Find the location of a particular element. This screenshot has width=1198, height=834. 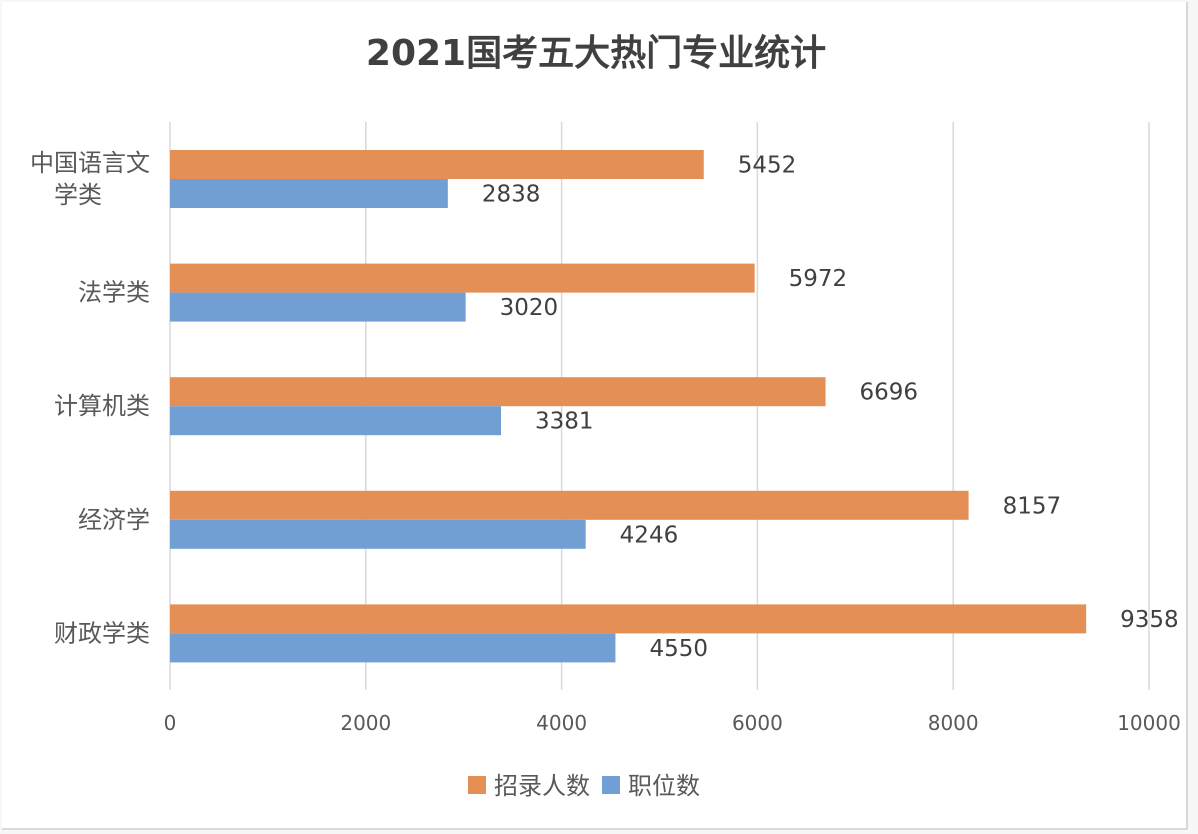

data-label: 4246 is located at coordinates (649, 535).